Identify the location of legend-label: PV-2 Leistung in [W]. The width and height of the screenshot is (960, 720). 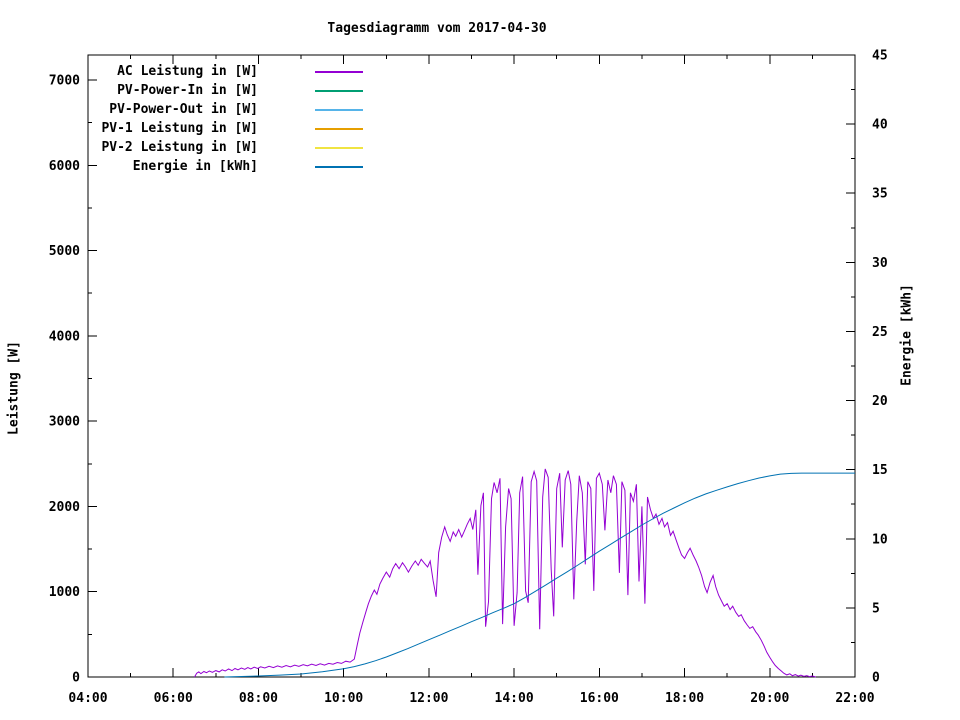
(179, 147).